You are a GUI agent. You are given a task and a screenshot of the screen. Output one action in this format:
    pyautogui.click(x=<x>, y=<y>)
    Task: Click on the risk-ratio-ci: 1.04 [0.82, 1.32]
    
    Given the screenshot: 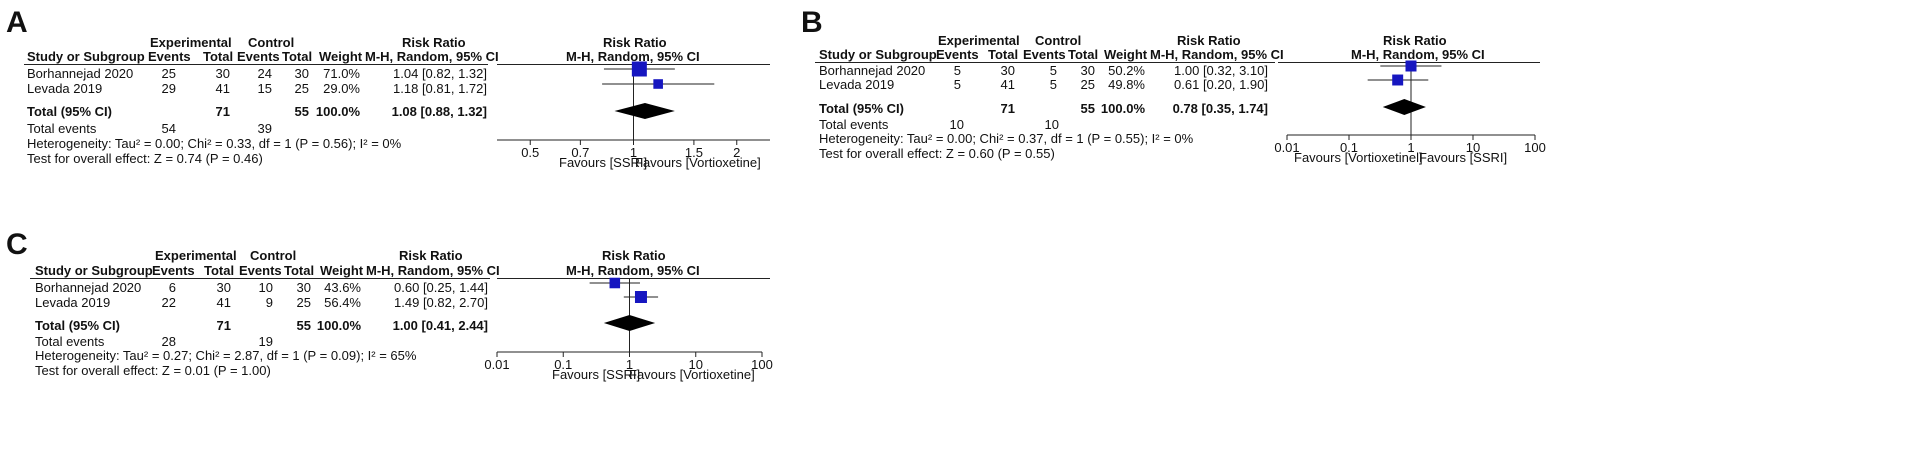 What is the action you would take?
    pyautogui.click(x=440, y=73)
    